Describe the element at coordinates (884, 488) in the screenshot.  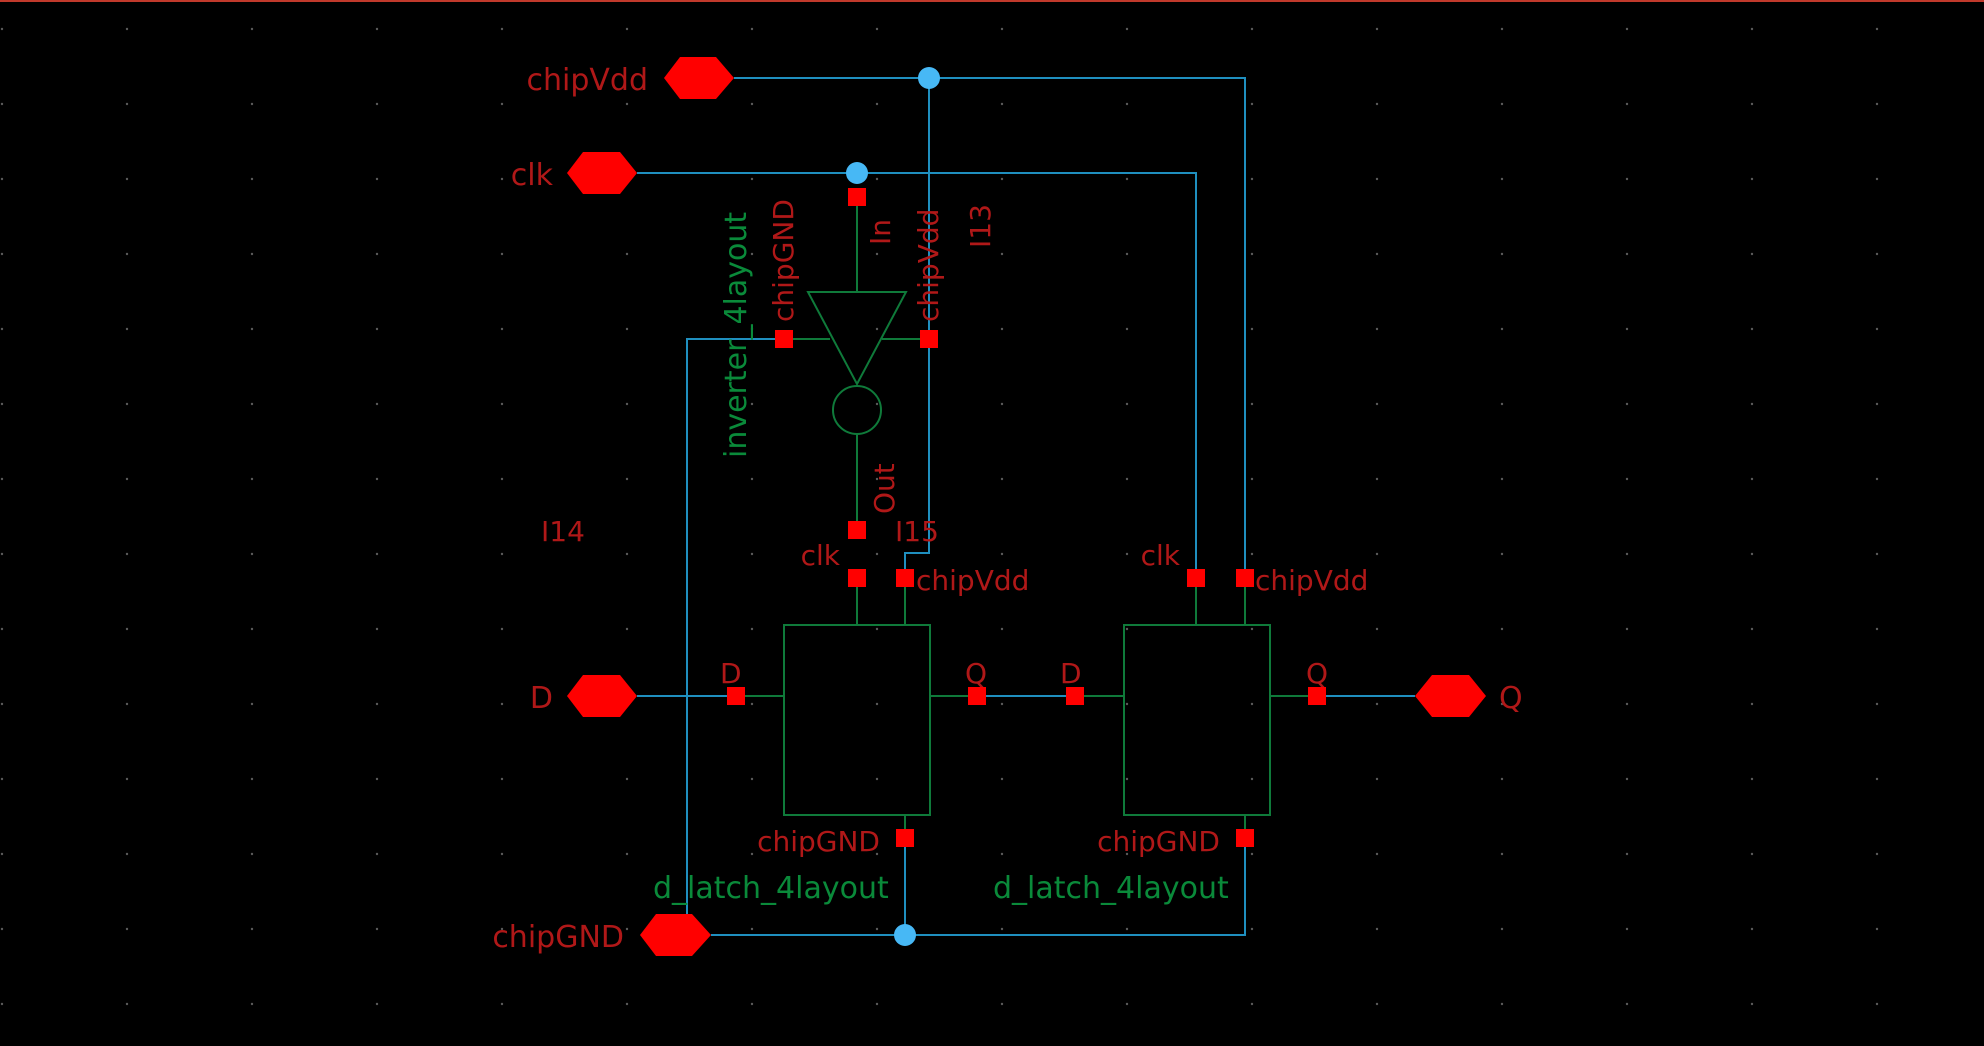
I see `inverter-out-label: Out` at that location.